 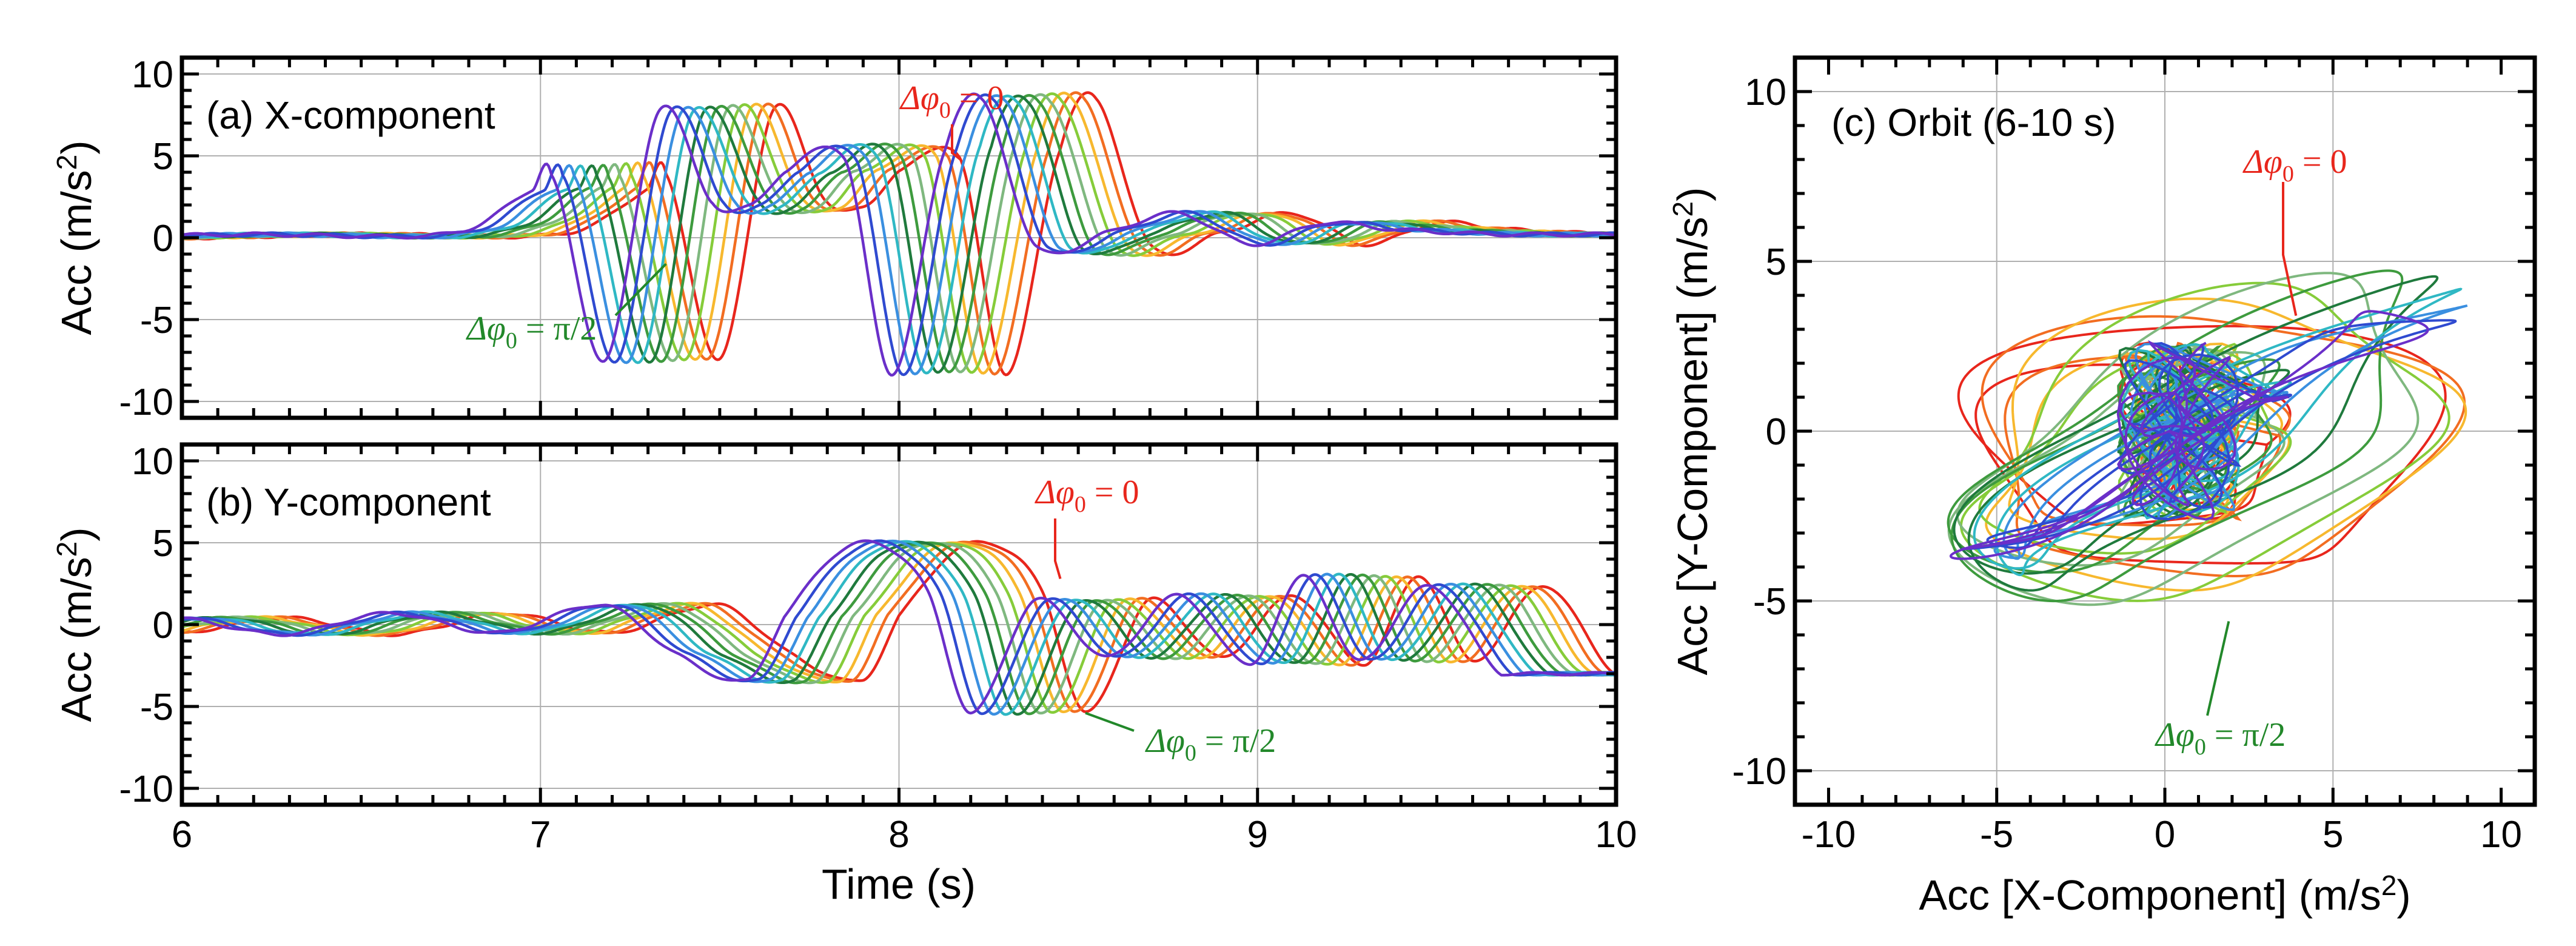 What do you see at coordinates (1997, 835) in the screenshot?
I see `x-tick-label: -5` at bounding box center [1997, 835].